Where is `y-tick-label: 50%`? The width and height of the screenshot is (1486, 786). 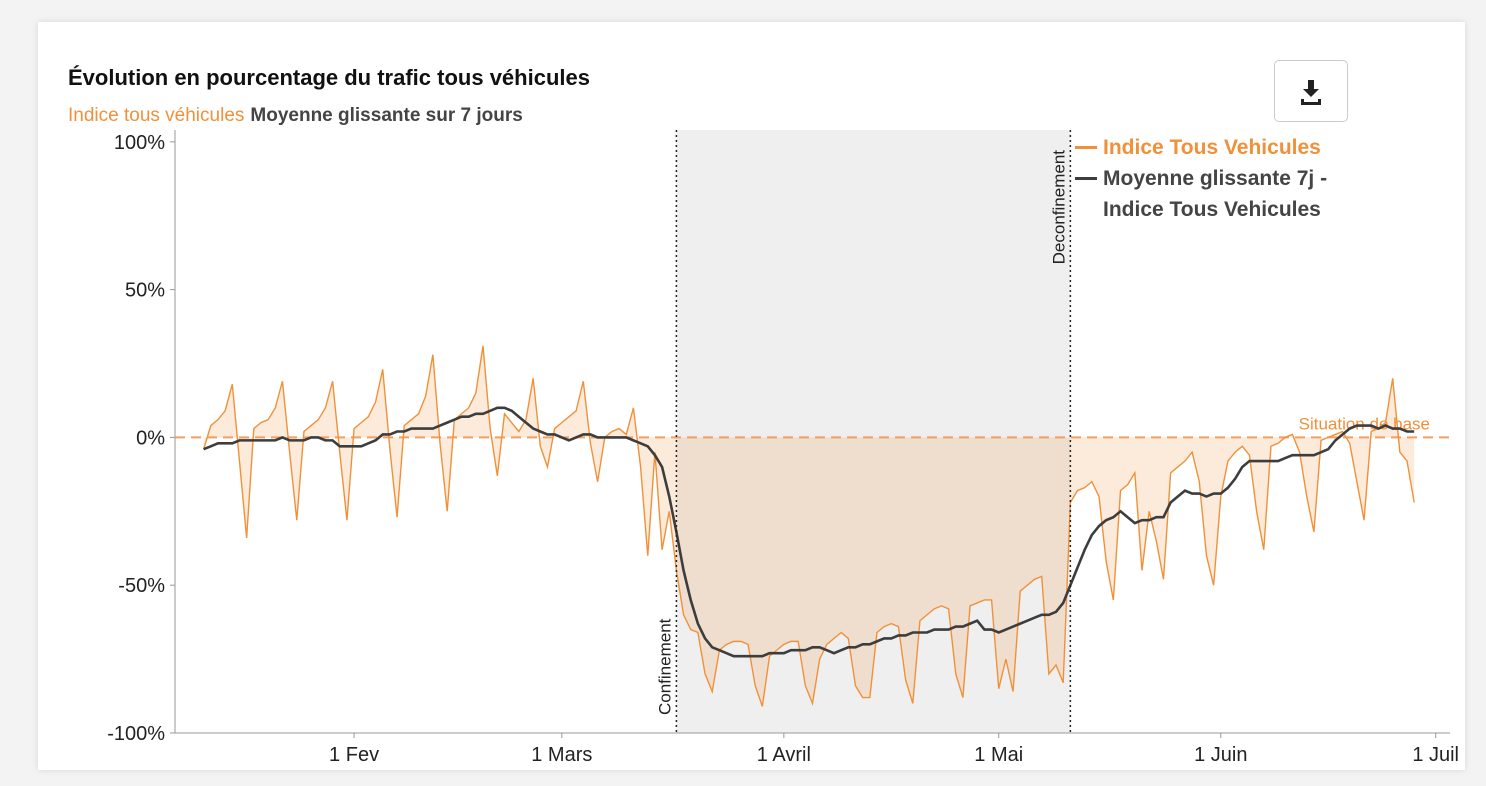 y-tick-label: 50% is located at coordinates (145, 291).